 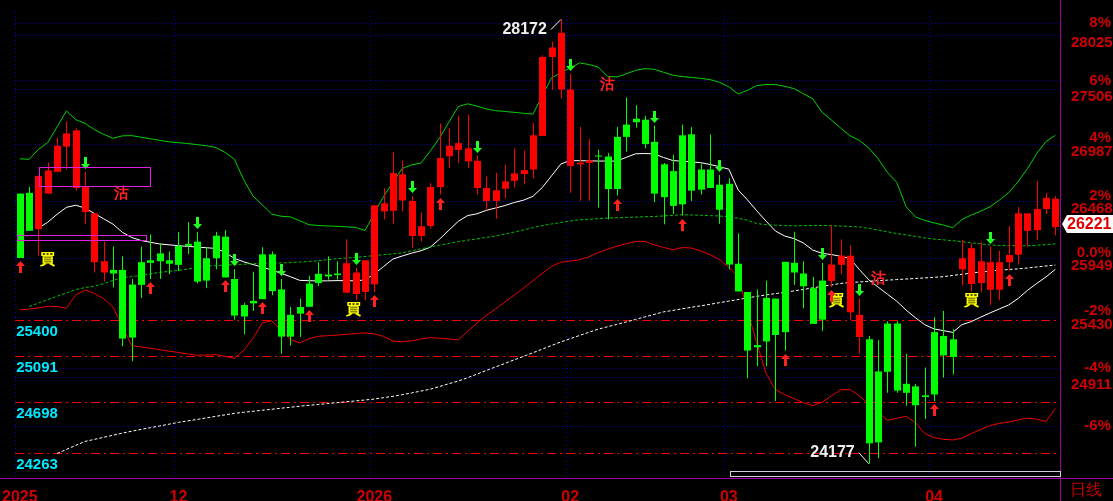 What do you see at coordinates (1097, 424) in the screenshot?
I see `y2-tick-label: -6%` at bounding box center [1097, 424].